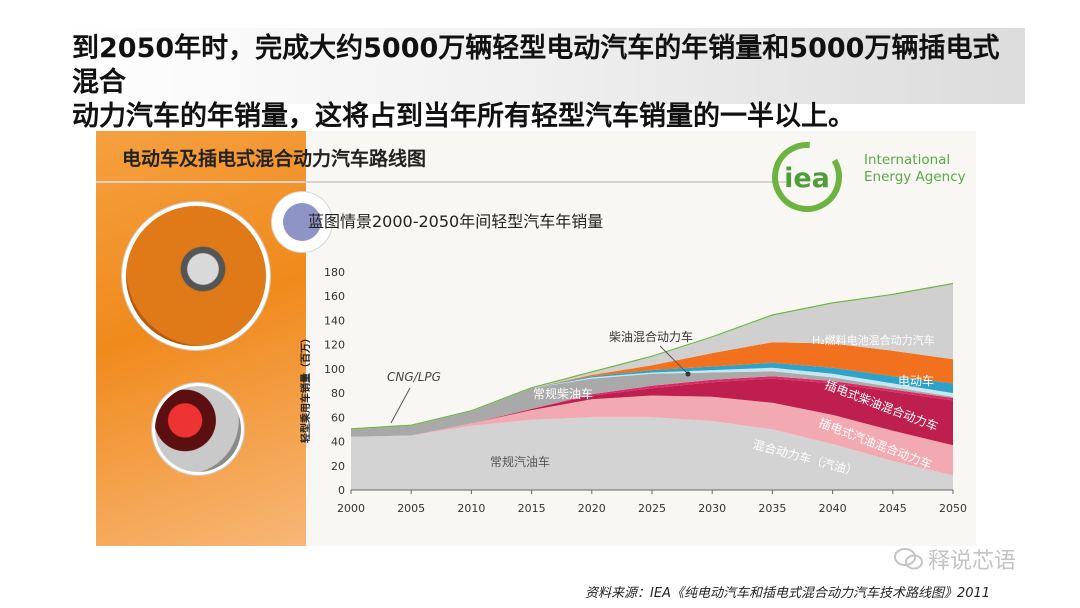 This screenshot has height=608, width=1080. What do you see at coordinates (788, 593) in the screenshot?
I see `source-note: 资料来源：IEA《纯电动汽车和插电式混合动力汽车技术路线图》2011` at bounding box center [788, 593].